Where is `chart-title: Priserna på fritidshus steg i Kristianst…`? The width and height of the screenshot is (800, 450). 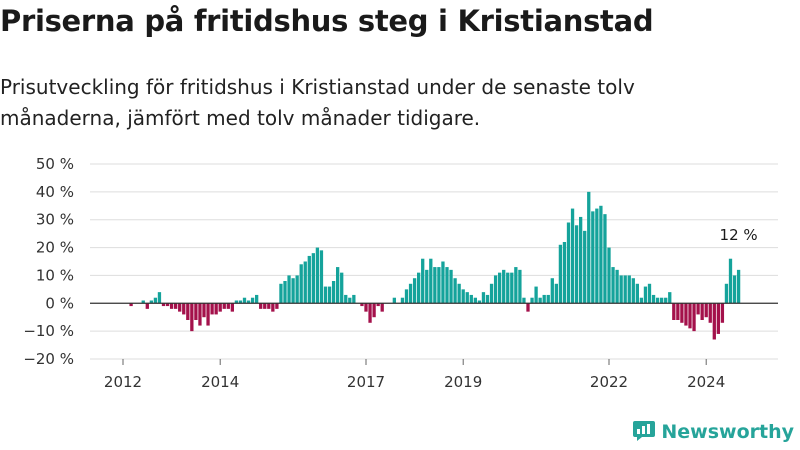 chart-title: Priserna på fritidshus steg i Kristianst… is located at coordinates (327, 21).